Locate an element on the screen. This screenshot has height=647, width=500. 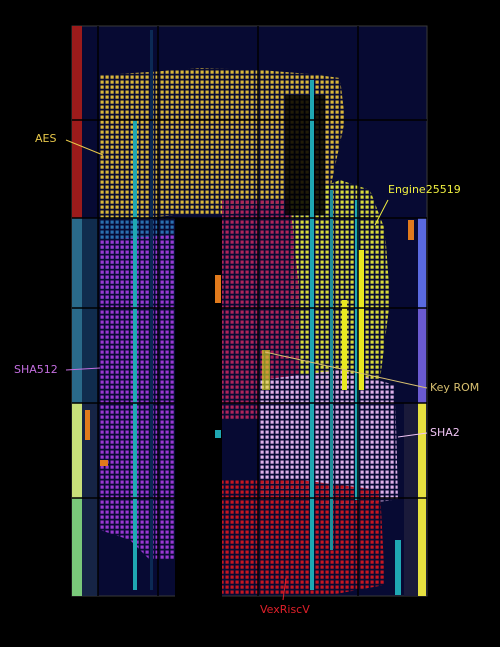
black-macro-top-right is located at coordinates (305, 155).